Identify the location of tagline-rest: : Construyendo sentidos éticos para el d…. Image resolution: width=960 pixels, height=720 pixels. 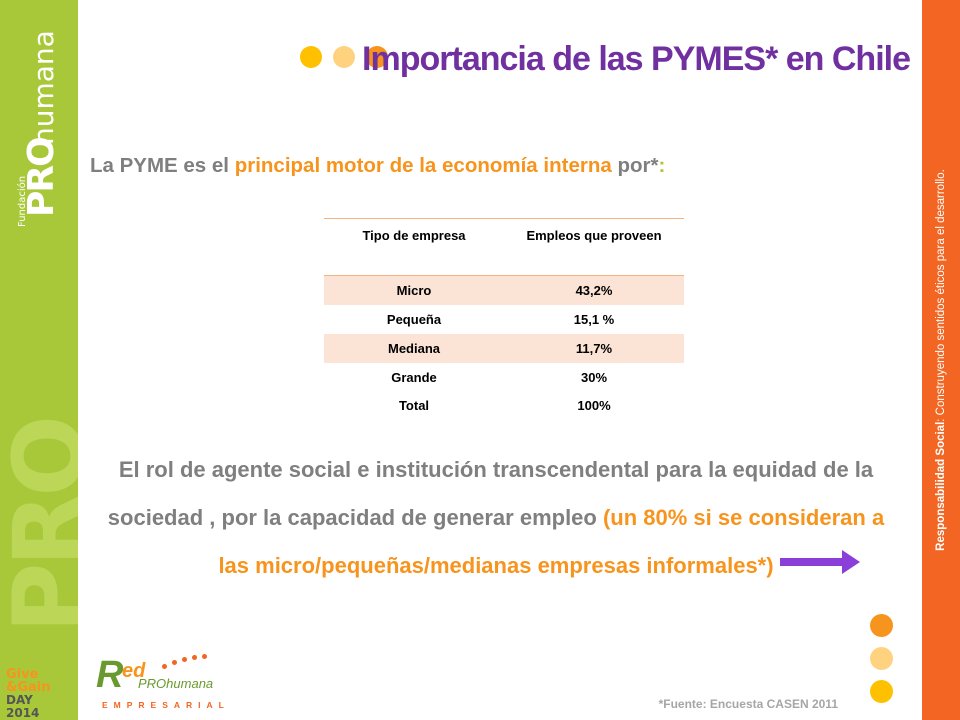
(941, 295).